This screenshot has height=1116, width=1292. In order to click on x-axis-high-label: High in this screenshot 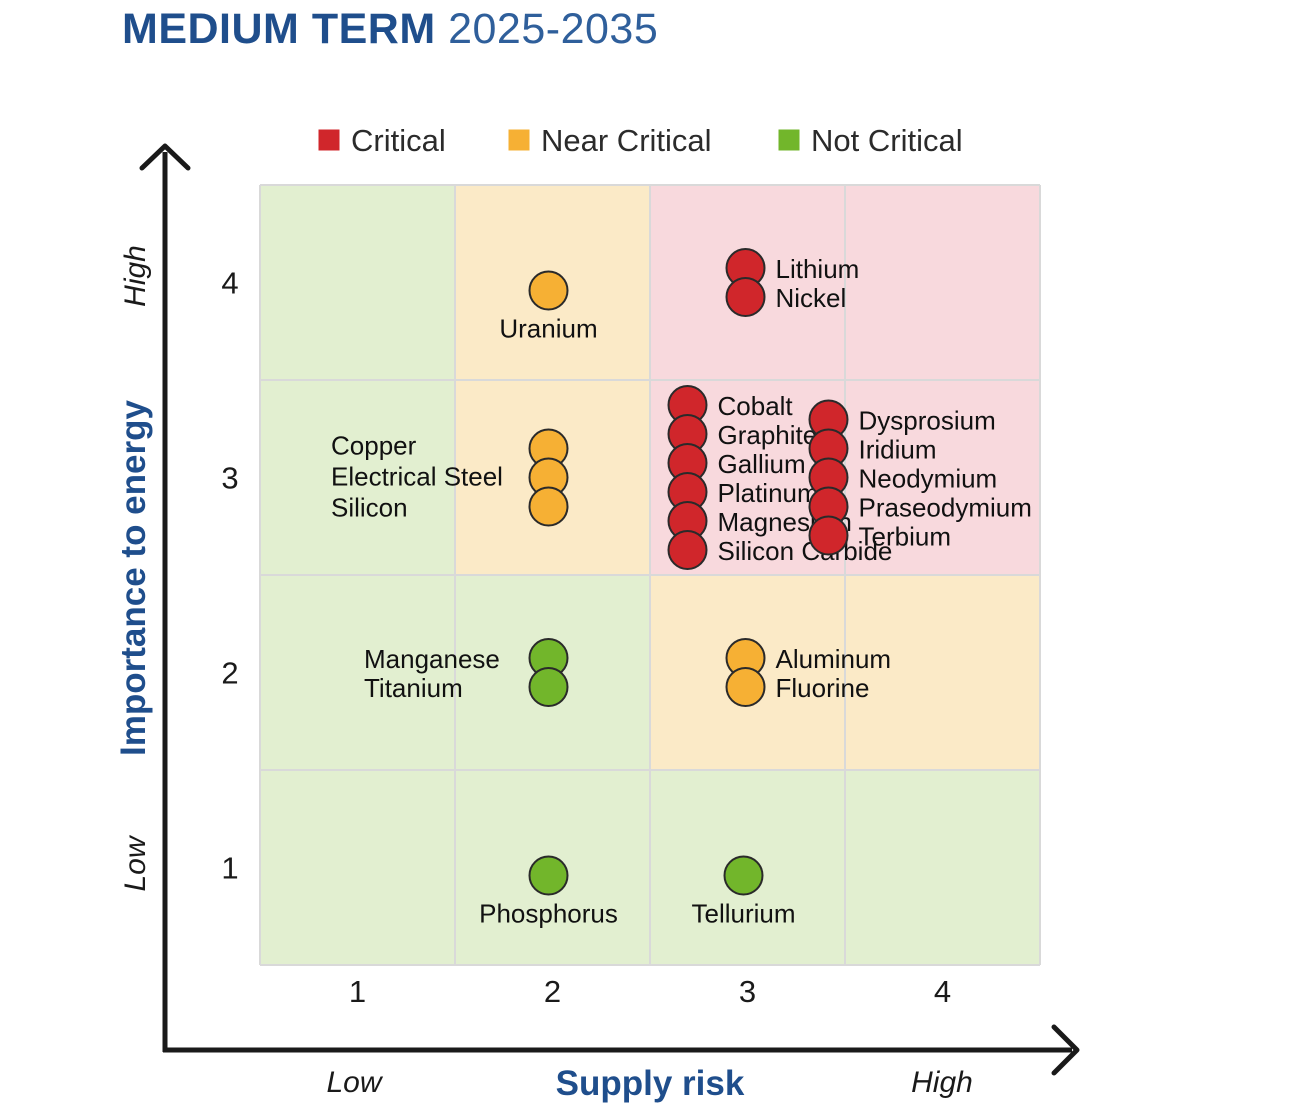, I will do `click(942, 1082)`.